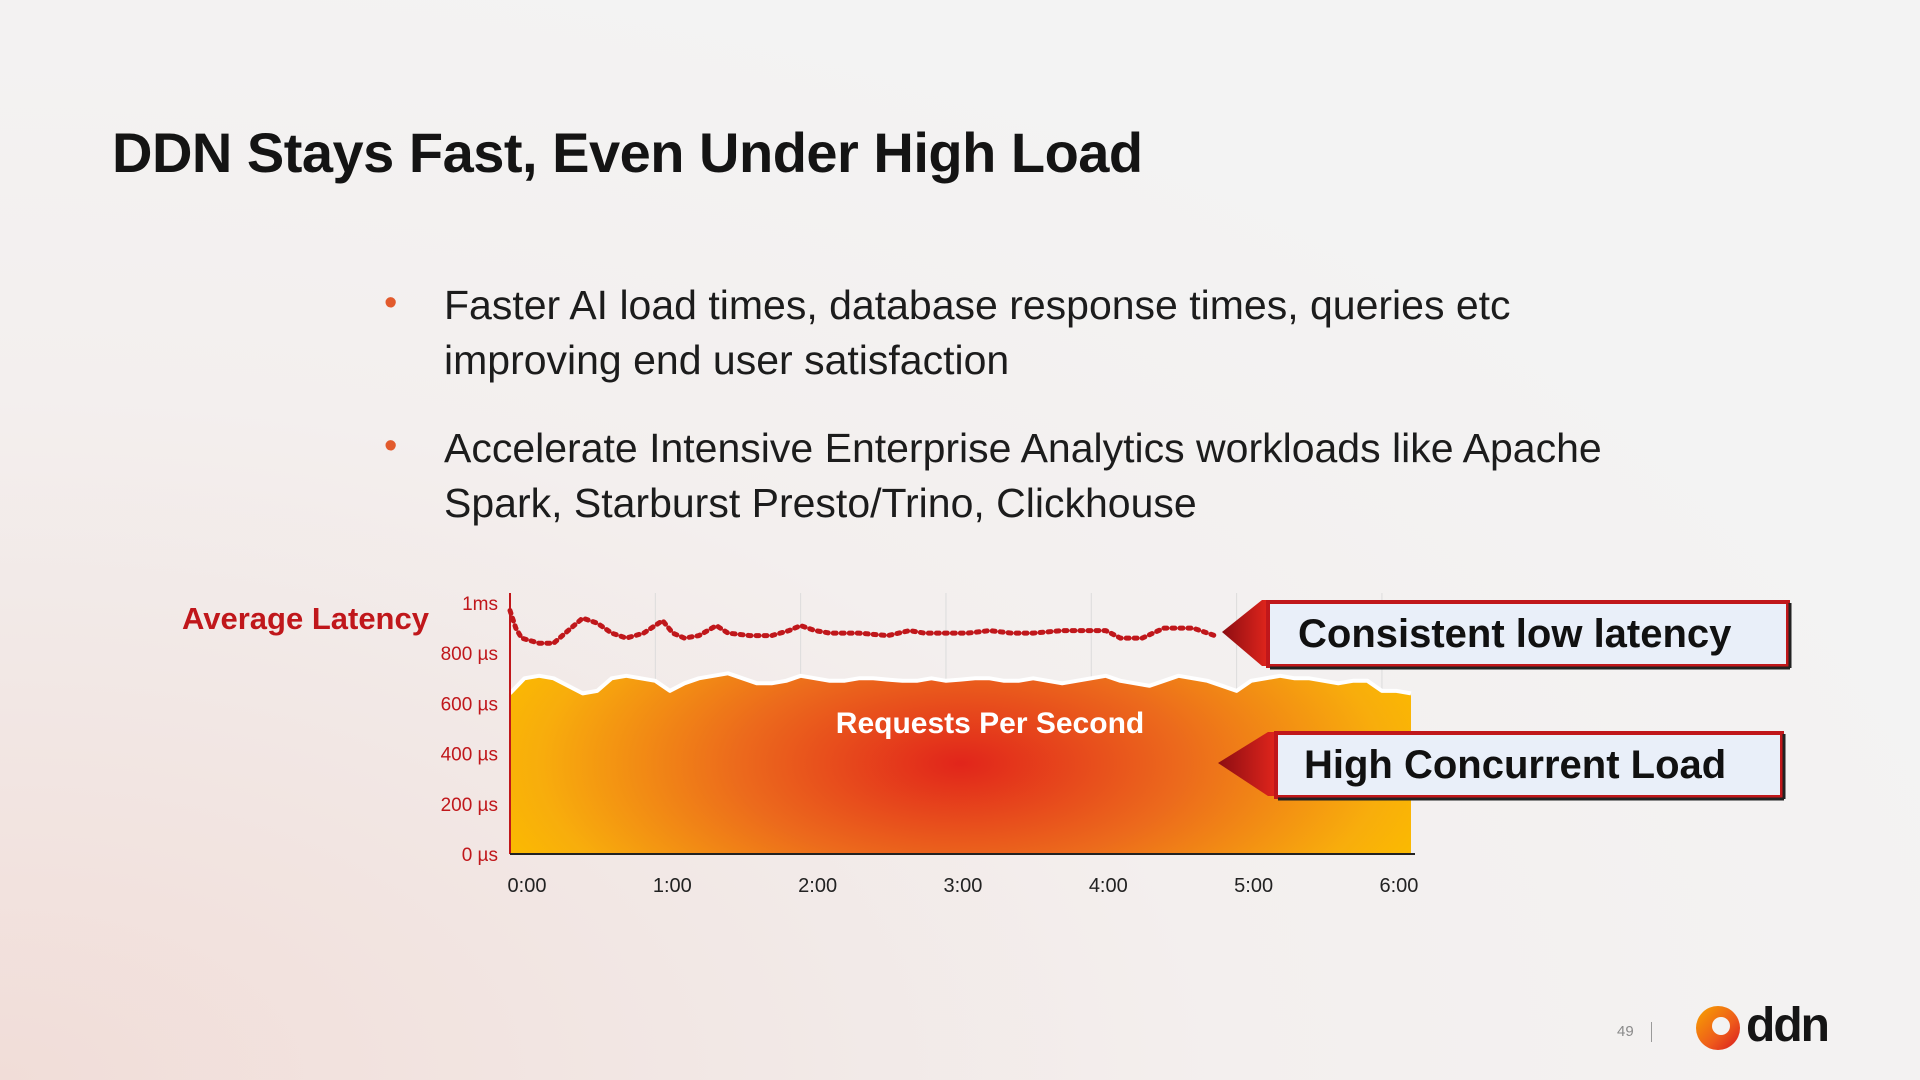  I want to click on callout-text: High Concurrent Load, so click(1515, 765).